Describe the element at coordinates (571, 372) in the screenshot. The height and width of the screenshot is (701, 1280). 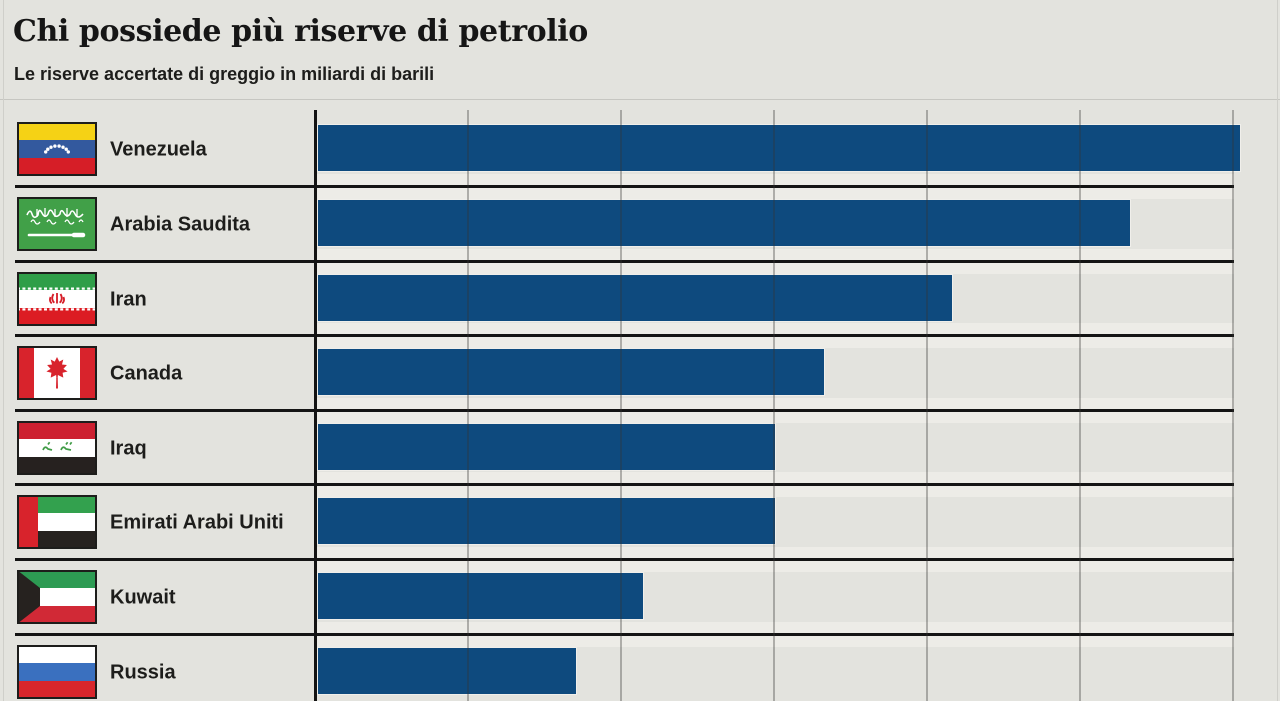
I see `reserve-bar-canada` at that location.